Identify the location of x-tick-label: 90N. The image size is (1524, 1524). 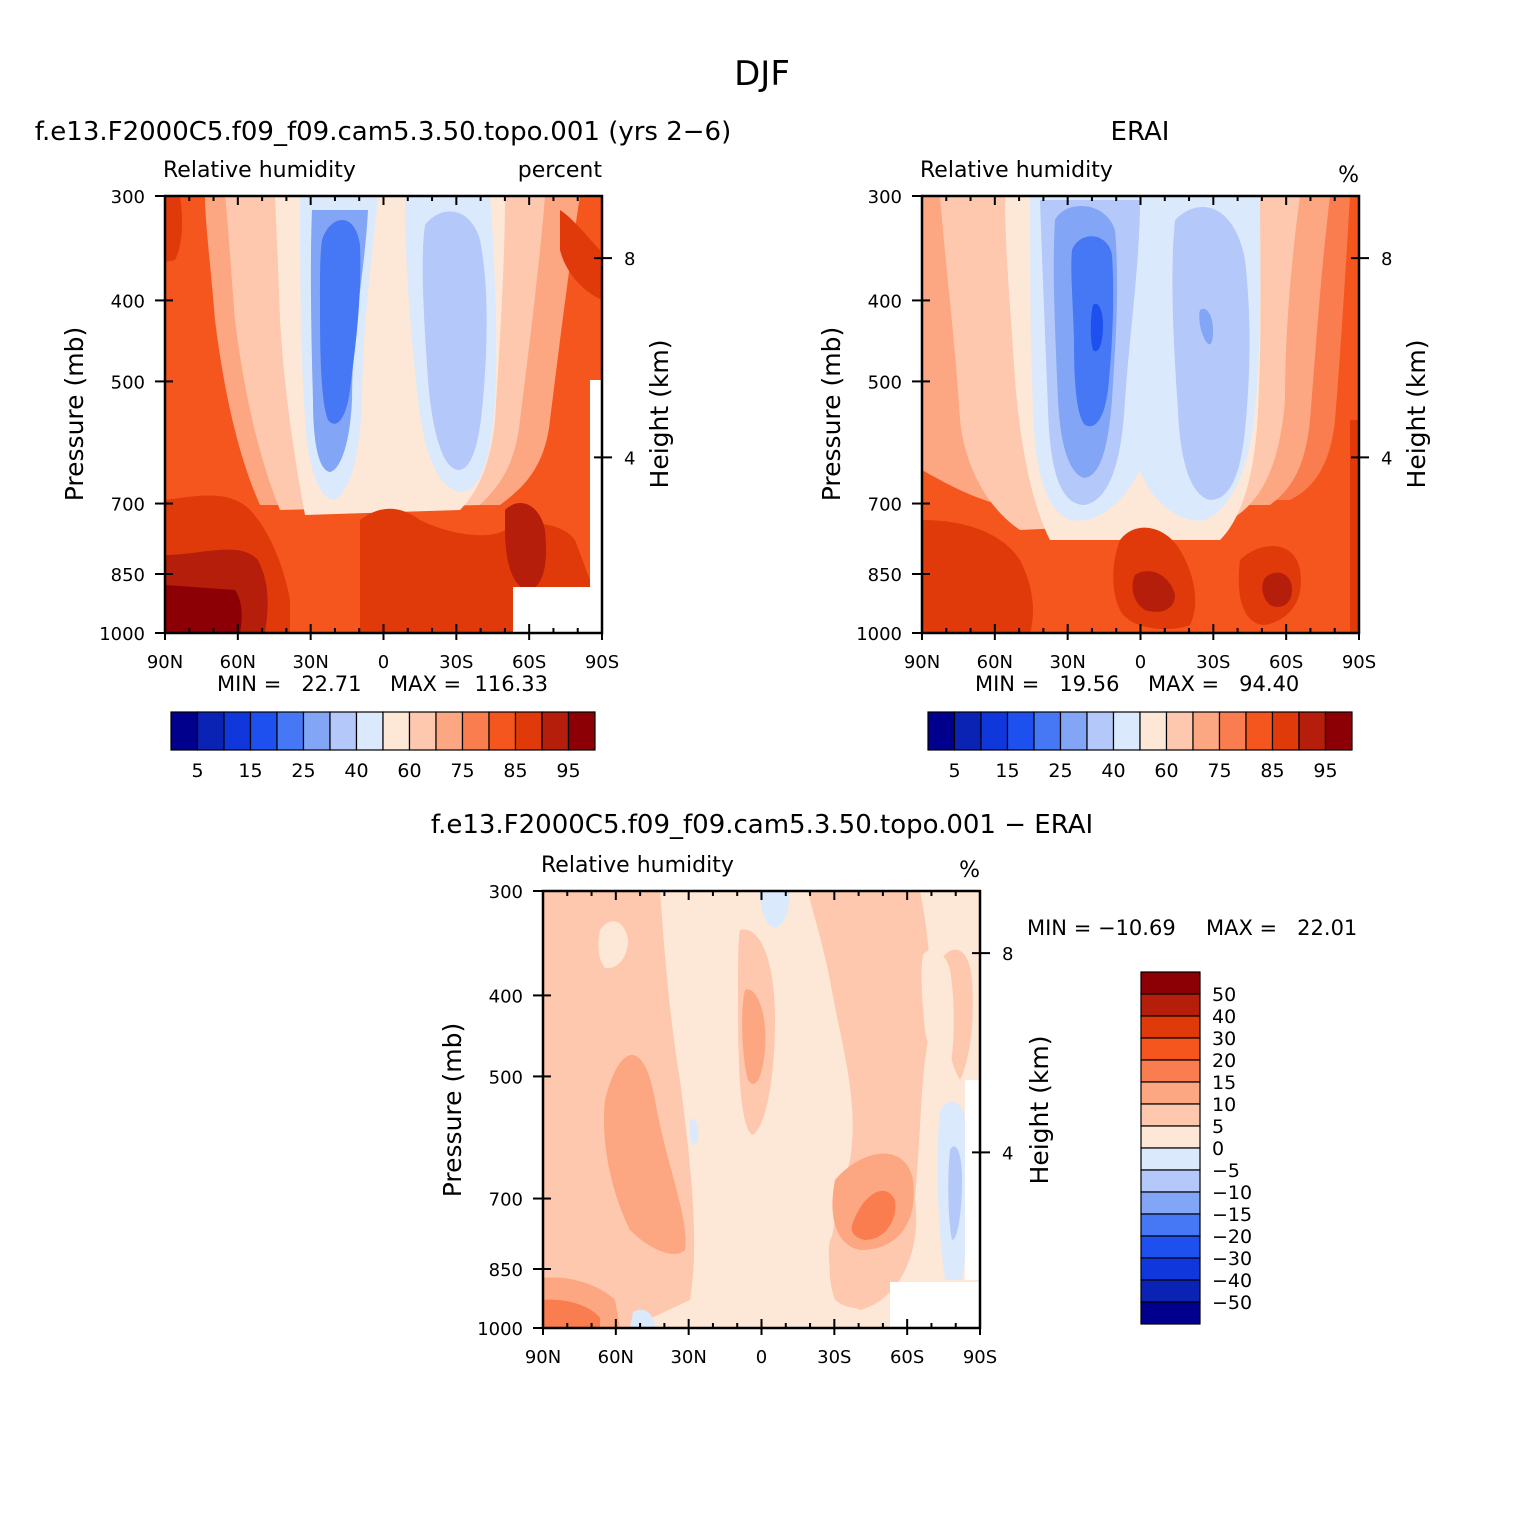
(165, 662).